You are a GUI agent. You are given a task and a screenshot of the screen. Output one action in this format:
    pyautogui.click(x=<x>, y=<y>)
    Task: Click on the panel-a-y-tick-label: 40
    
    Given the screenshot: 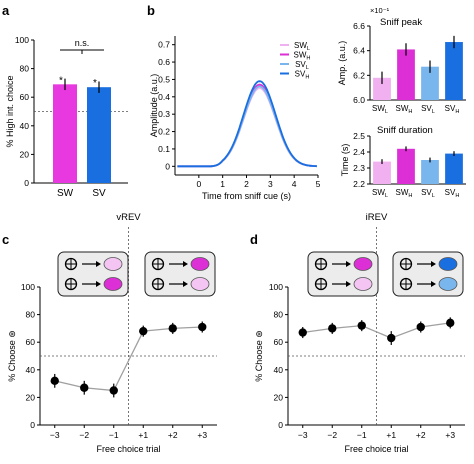 What is the action you would take?
    pyautogui.click(x=25, y=126)
    